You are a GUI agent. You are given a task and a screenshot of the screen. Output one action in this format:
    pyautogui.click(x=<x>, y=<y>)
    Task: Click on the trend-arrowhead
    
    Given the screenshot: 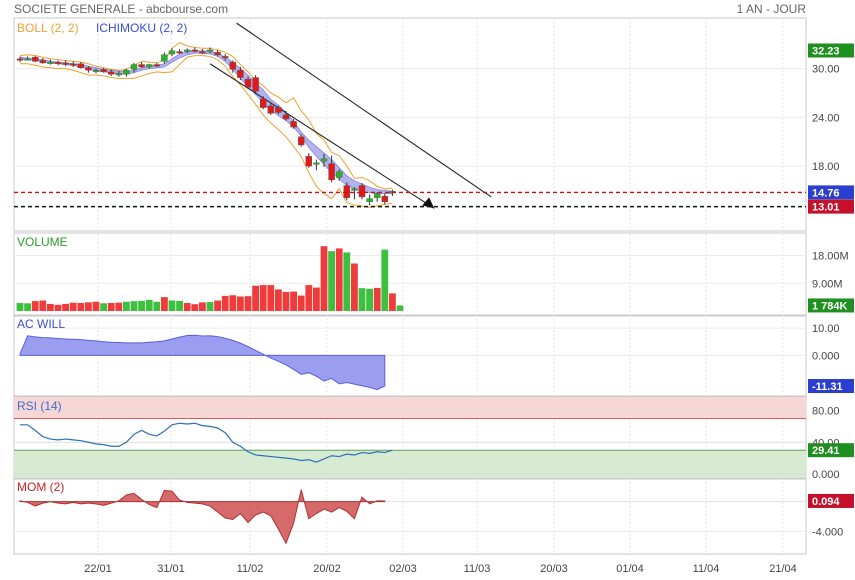 What is the action you would take?
    pyautogui.click(x=428, y=203)
    